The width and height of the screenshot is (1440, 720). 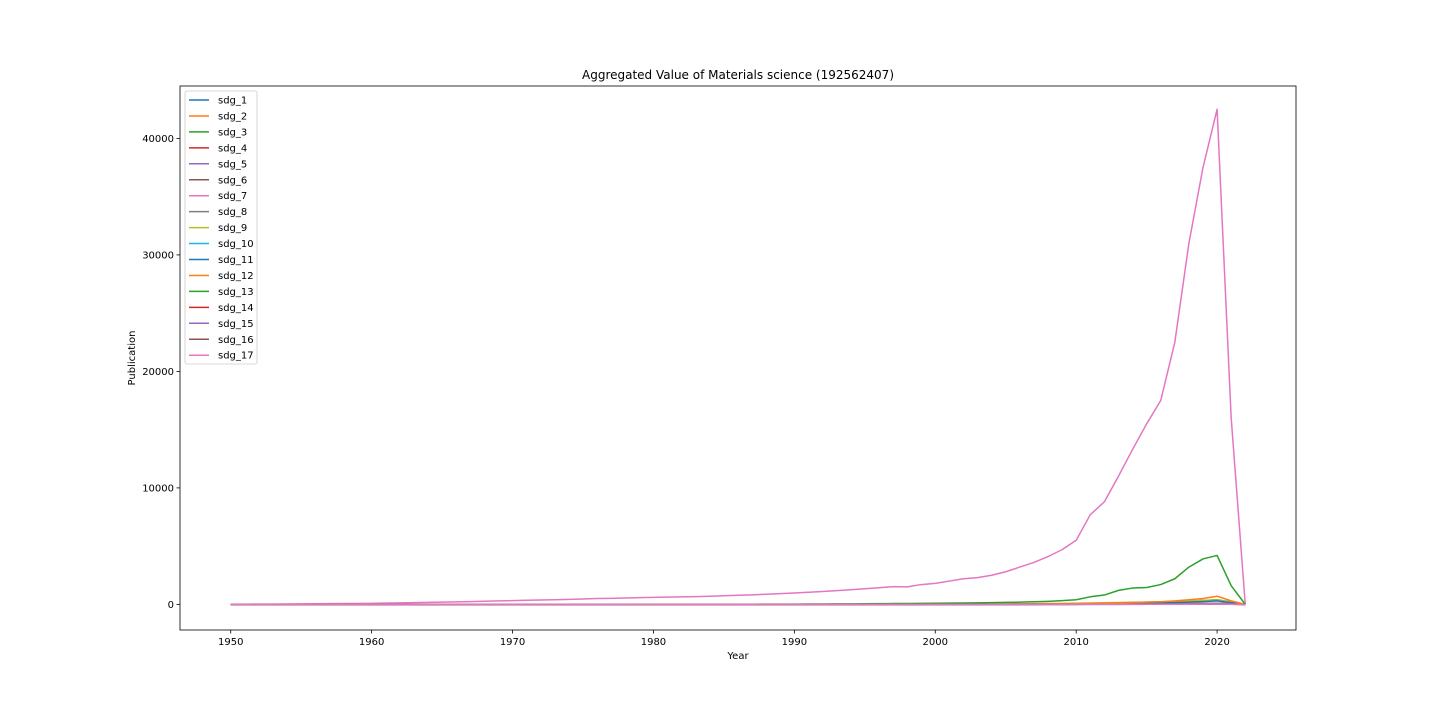 I want to click on legend-box, so click(x=221, y=227).